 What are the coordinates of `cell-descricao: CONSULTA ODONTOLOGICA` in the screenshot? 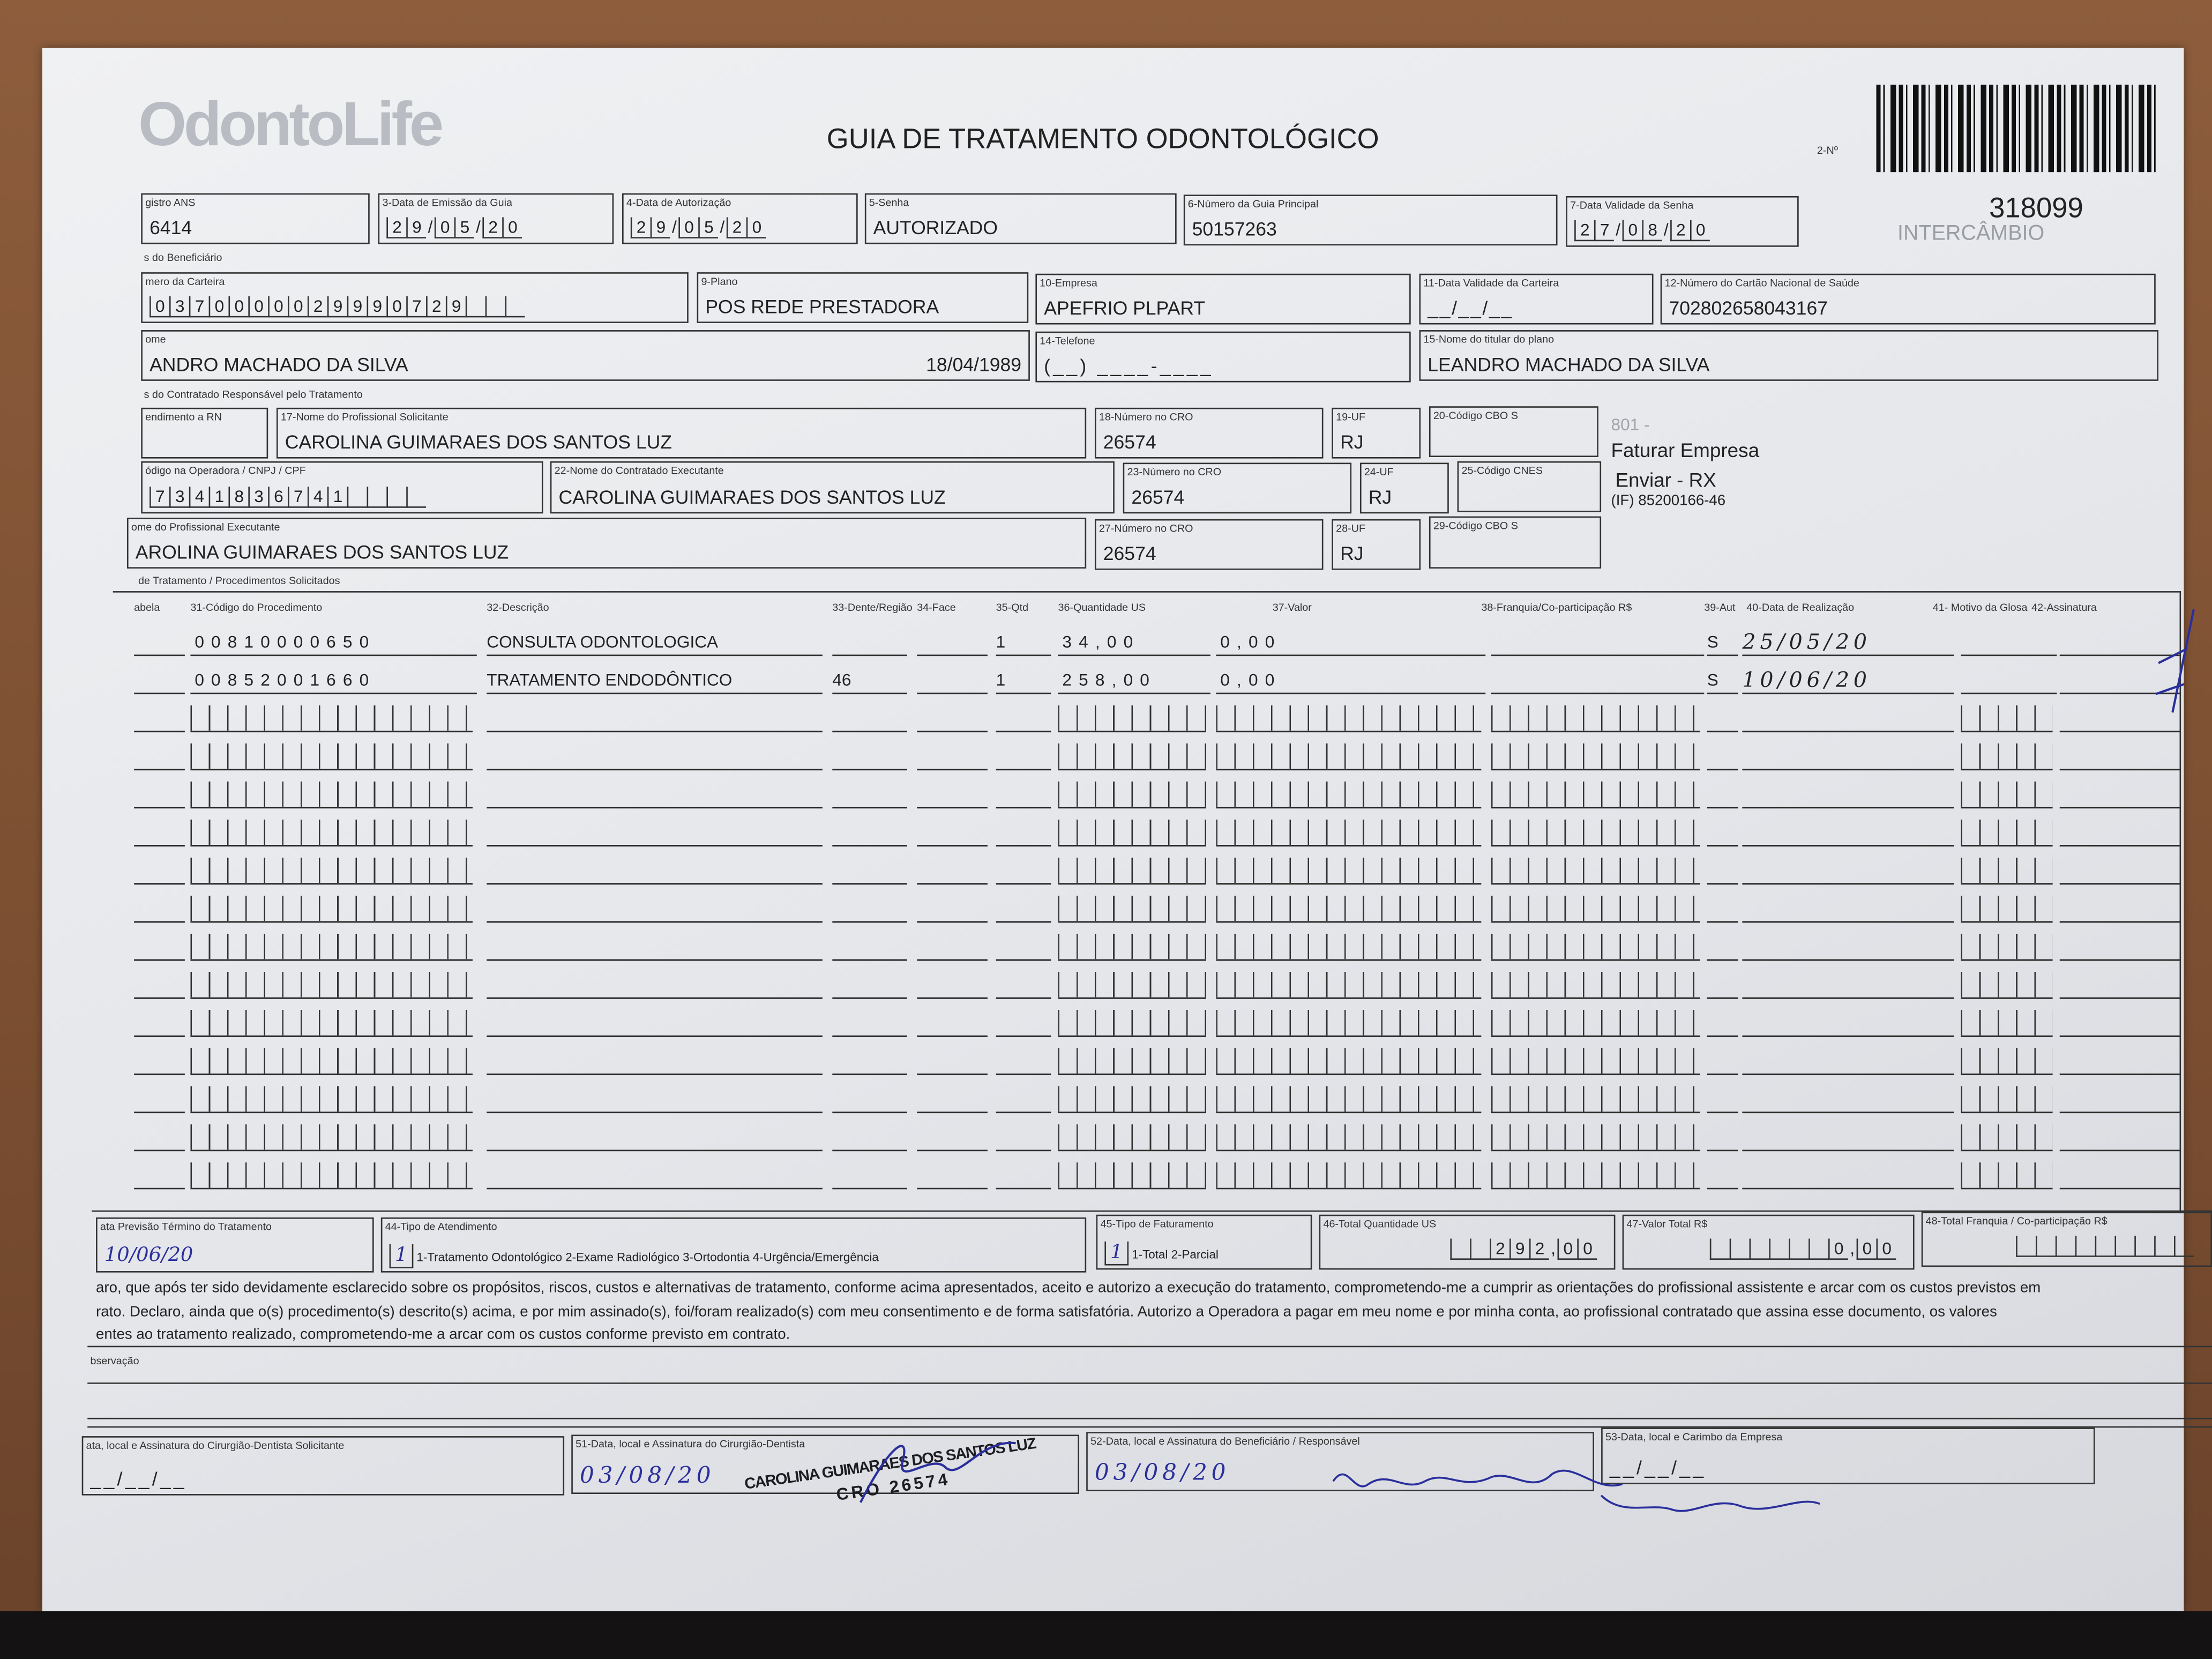 It's located at (655, 642).